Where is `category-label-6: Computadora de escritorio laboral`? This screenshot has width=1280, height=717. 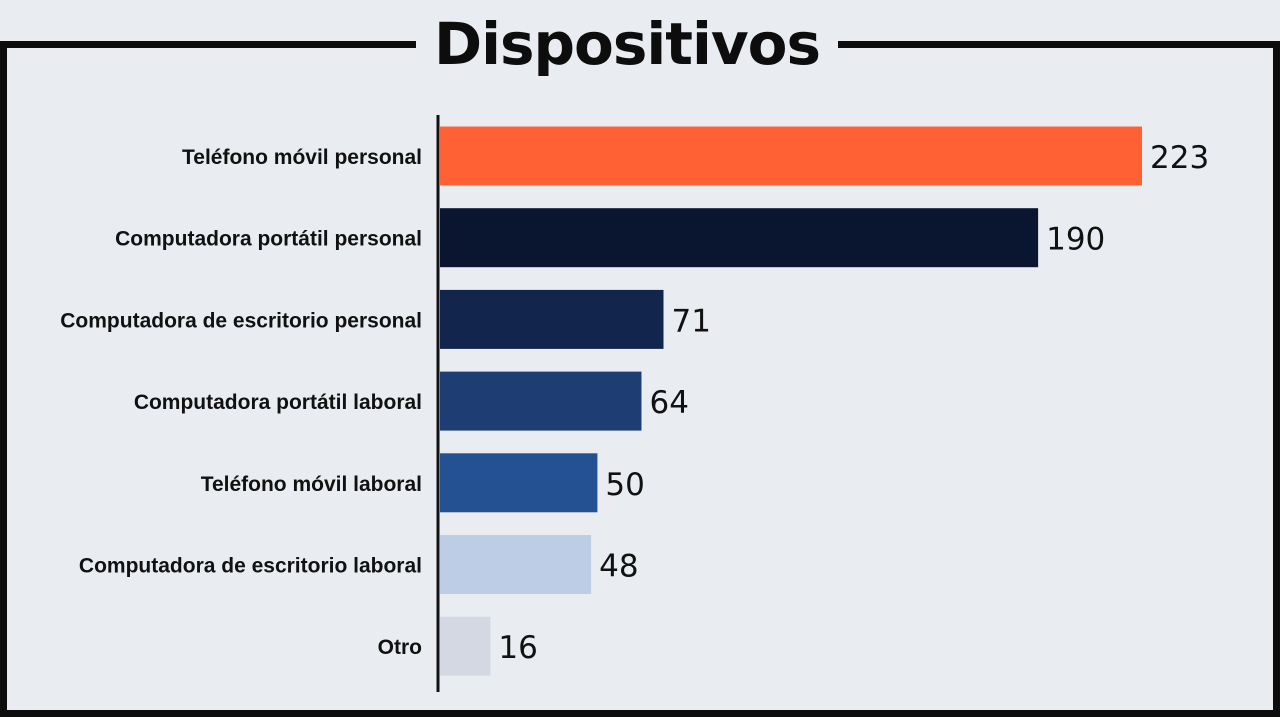
category-label-6: Computadora de escritorio laboral is located at coordinates (250, 566).